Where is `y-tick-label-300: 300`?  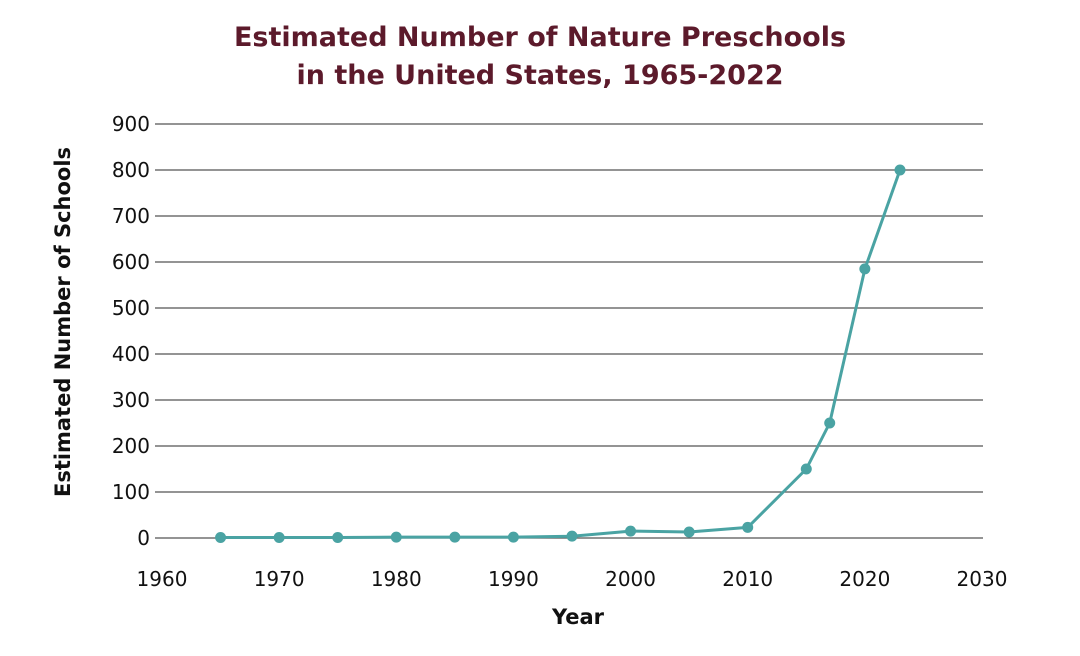
y-tick-label-300: 300 is located at coordinates (131, 400).